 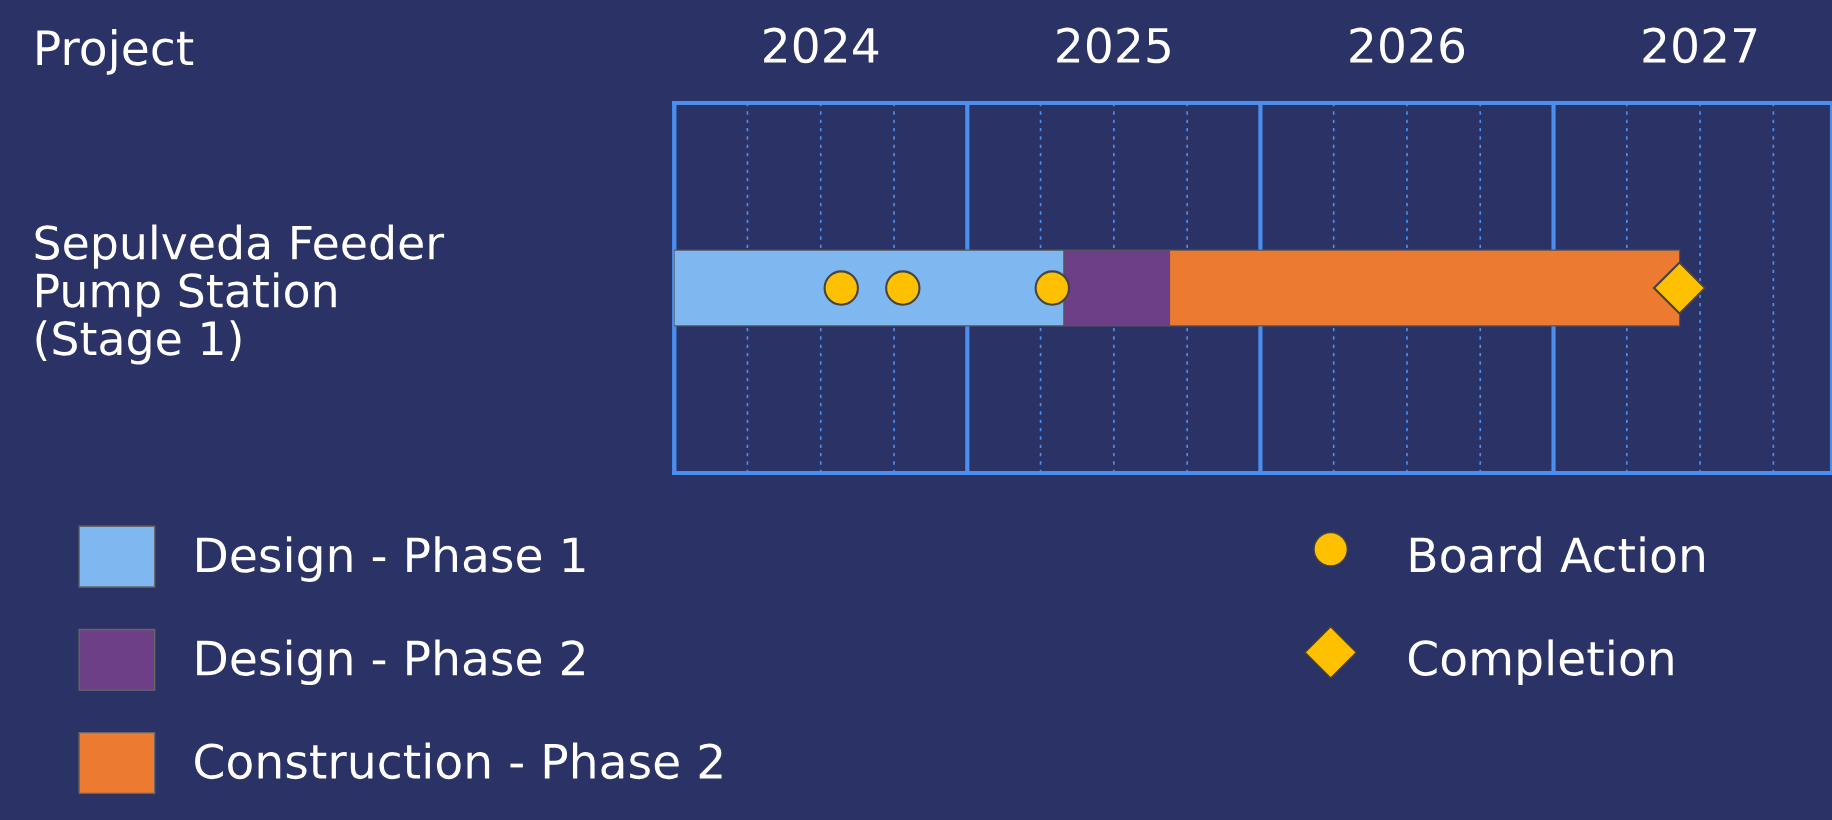 What do you see at coordinates (1407, 45) in the screenshot?
I see `x-tick-label: 2026` at bounding box center [1407, 45].